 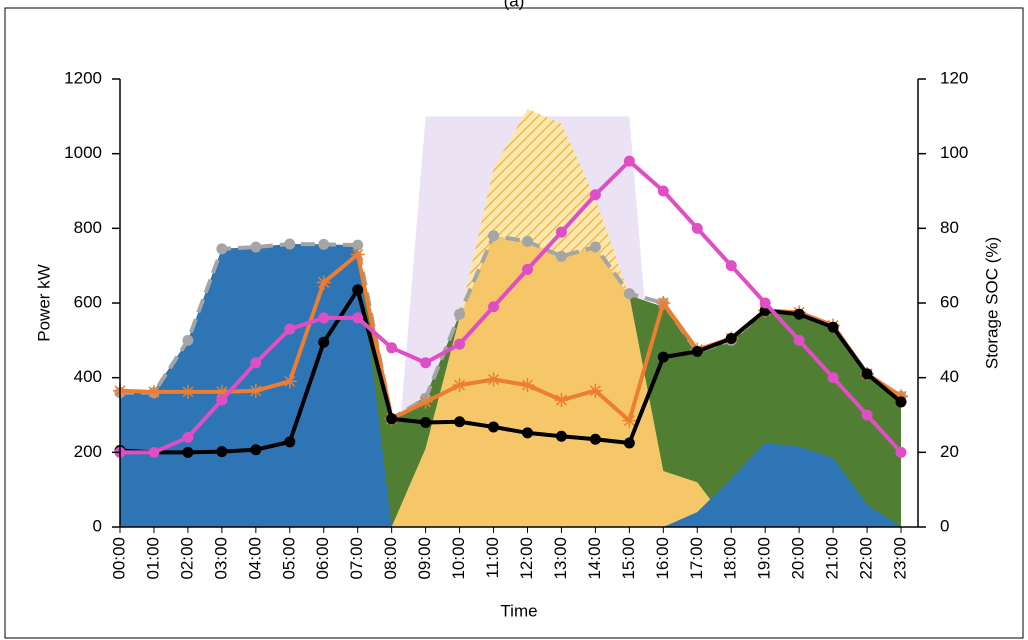 What do you see at coordinates (991, 303) in the screenshot?
I see `y2-axis-label: Storage SOC (%)` at bounding box center [991, 303].